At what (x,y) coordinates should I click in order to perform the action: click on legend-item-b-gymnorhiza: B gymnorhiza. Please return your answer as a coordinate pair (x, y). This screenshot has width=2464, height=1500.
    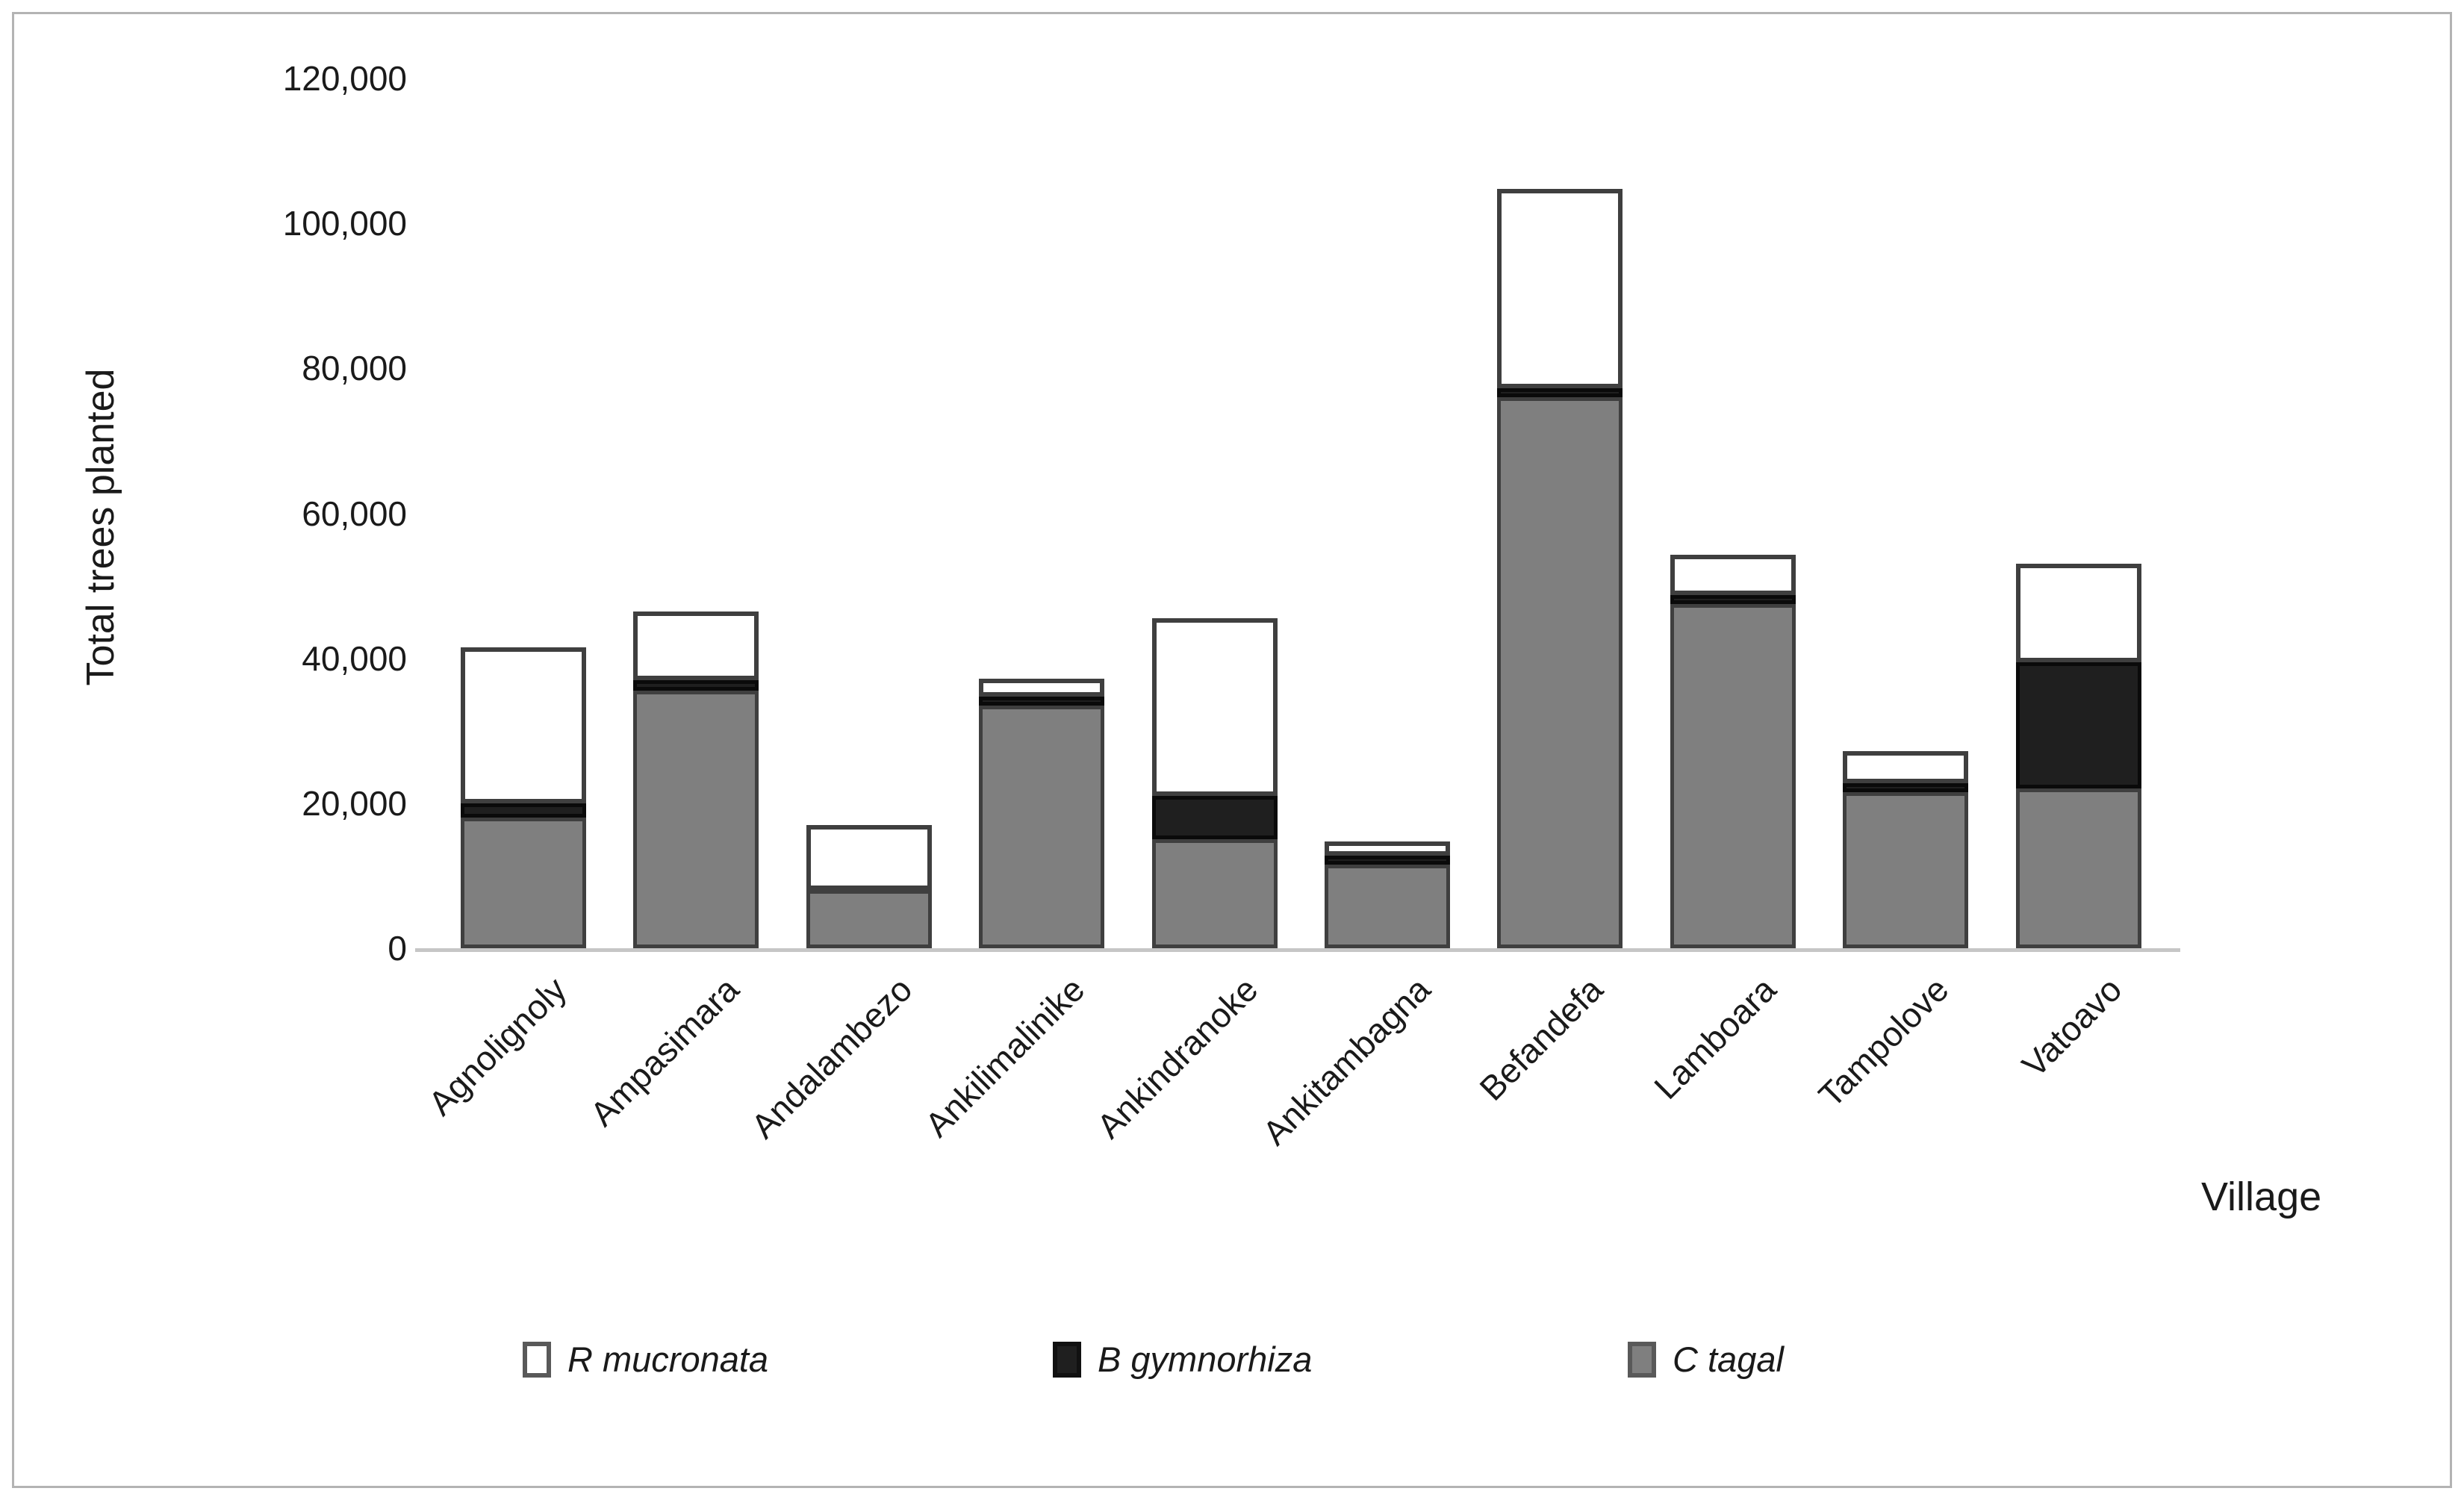
    Looking at the image, I should click on (1182, 1359).